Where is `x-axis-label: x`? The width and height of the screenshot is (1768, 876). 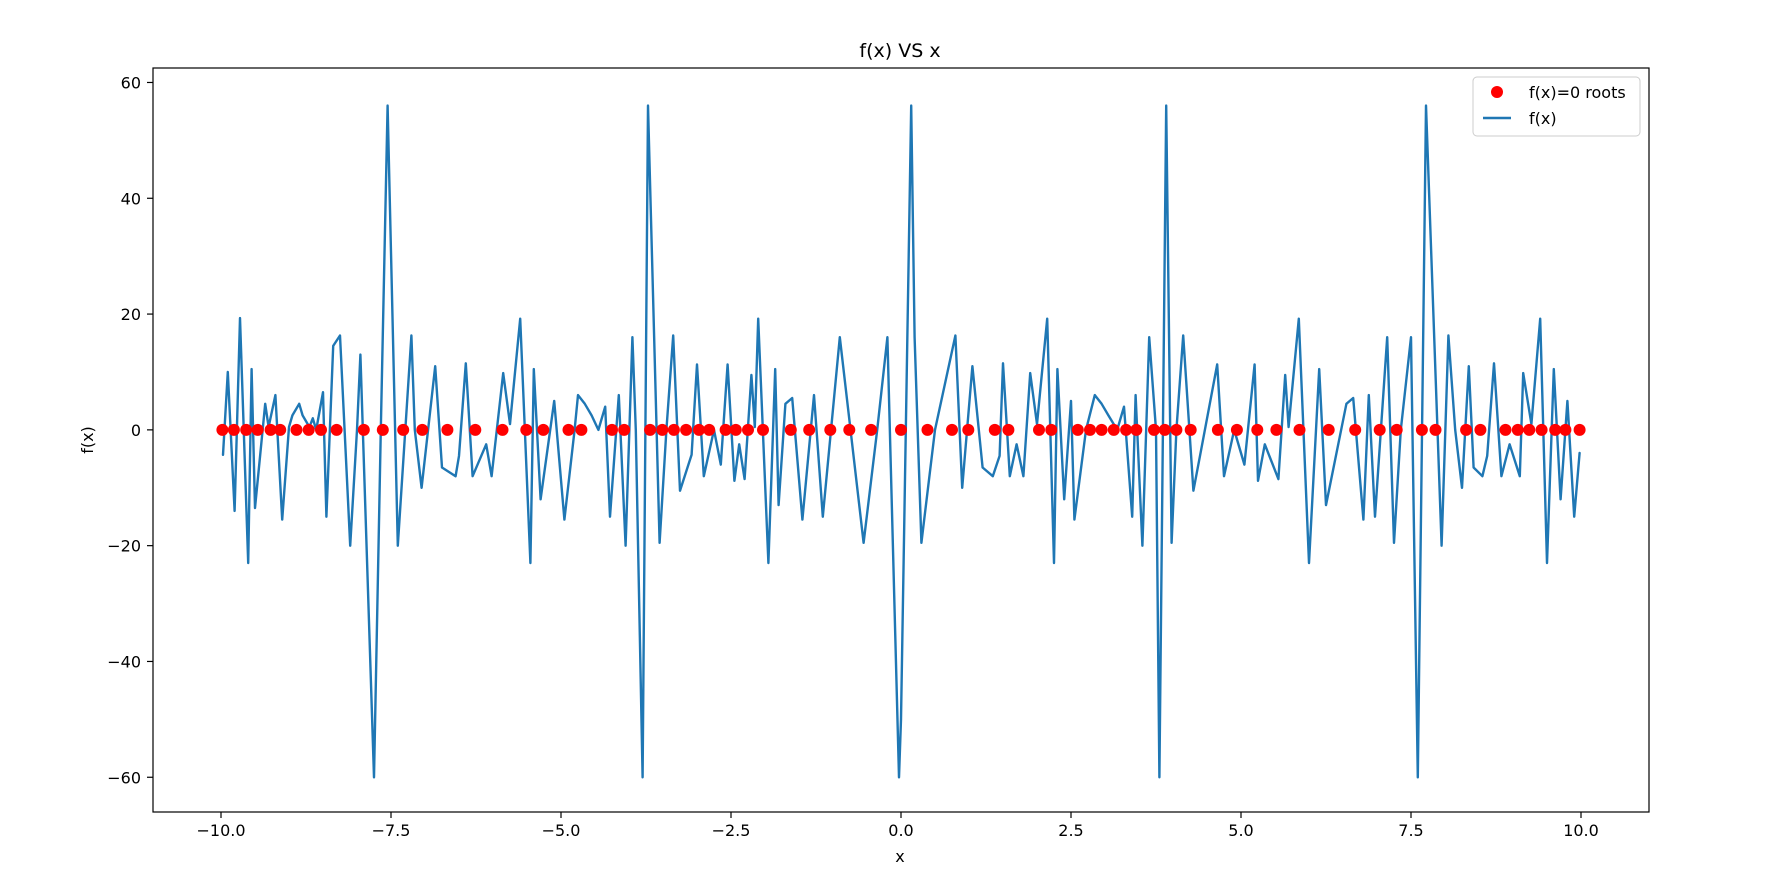 x-axis-label: x is located at coordinates (899, 856).